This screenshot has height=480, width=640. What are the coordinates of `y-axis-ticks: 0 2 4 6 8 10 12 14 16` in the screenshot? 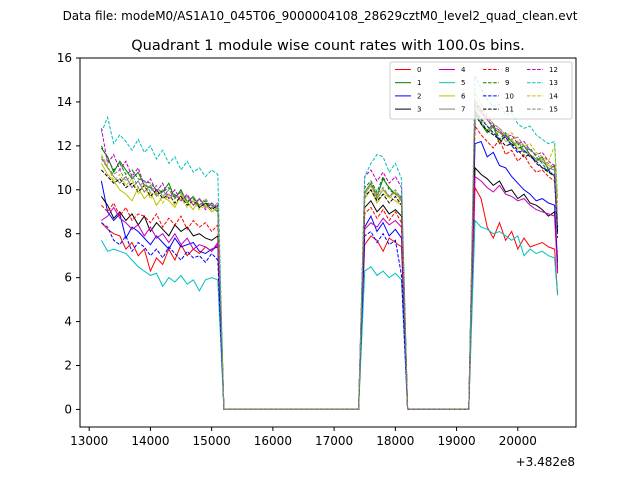 It's located at (68, 233).